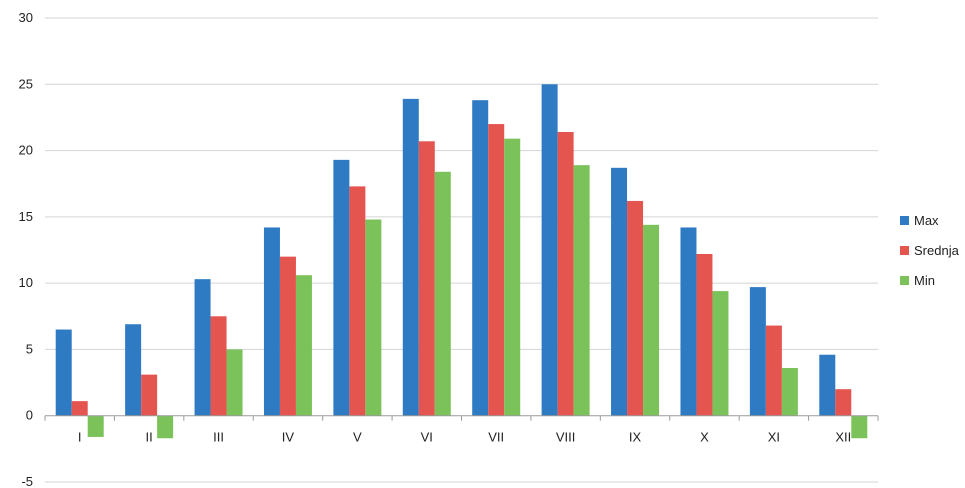  Describe the element at coordinates (271, 321) in the screenshot. I see `bar-max-iv` at that location.